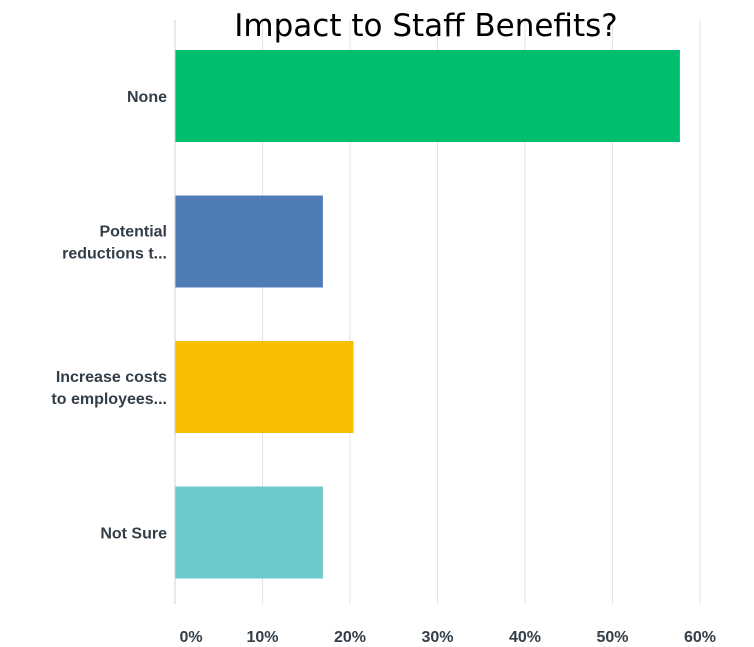 This screenshot has width=754, height=647. I want to click on category-label: Potential, so click(133, 232).